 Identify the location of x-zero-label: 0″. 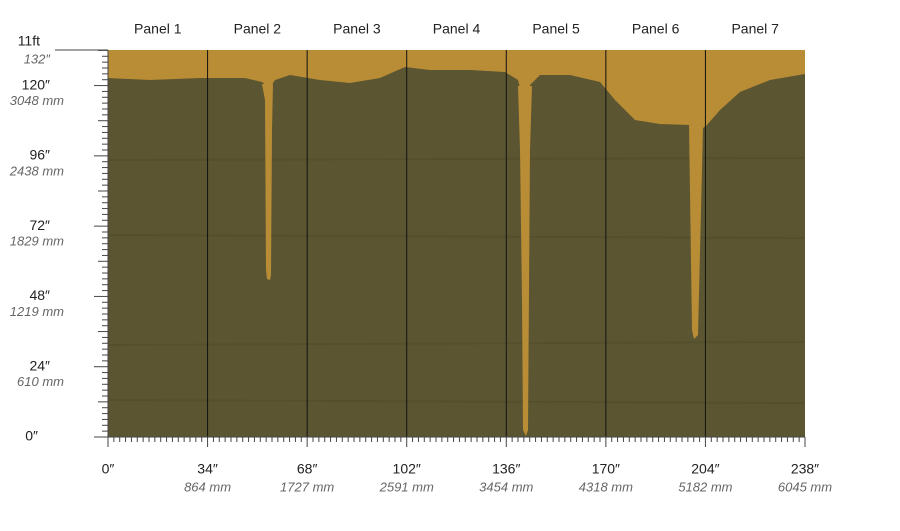
(108, 469).